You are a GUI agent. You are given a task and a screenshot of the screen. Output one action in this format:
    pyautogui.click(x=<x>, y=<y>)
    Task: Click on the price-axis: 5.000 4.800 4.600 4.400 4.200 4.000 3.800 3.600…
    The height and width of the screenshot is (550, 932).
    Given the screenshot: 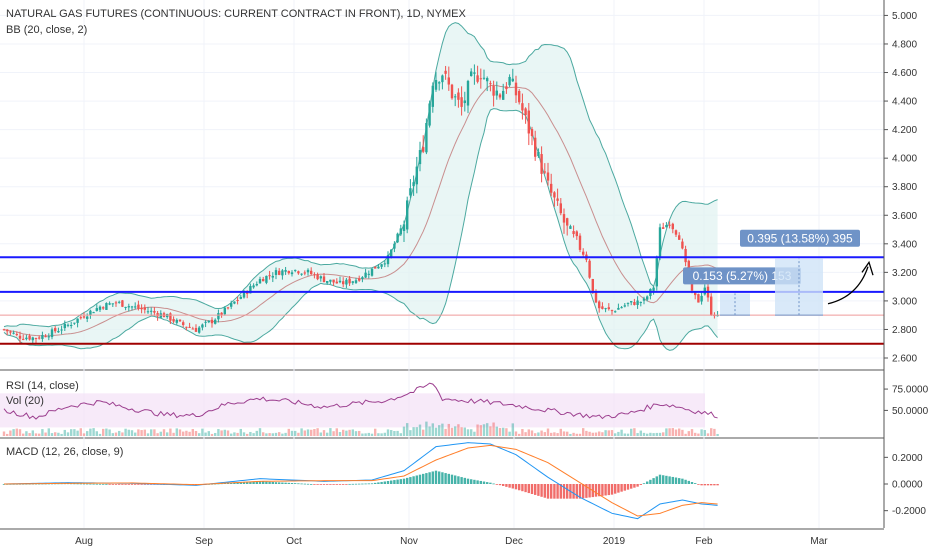 What is the action you would take?
    pyautogui.click(x=907, y=275)
    